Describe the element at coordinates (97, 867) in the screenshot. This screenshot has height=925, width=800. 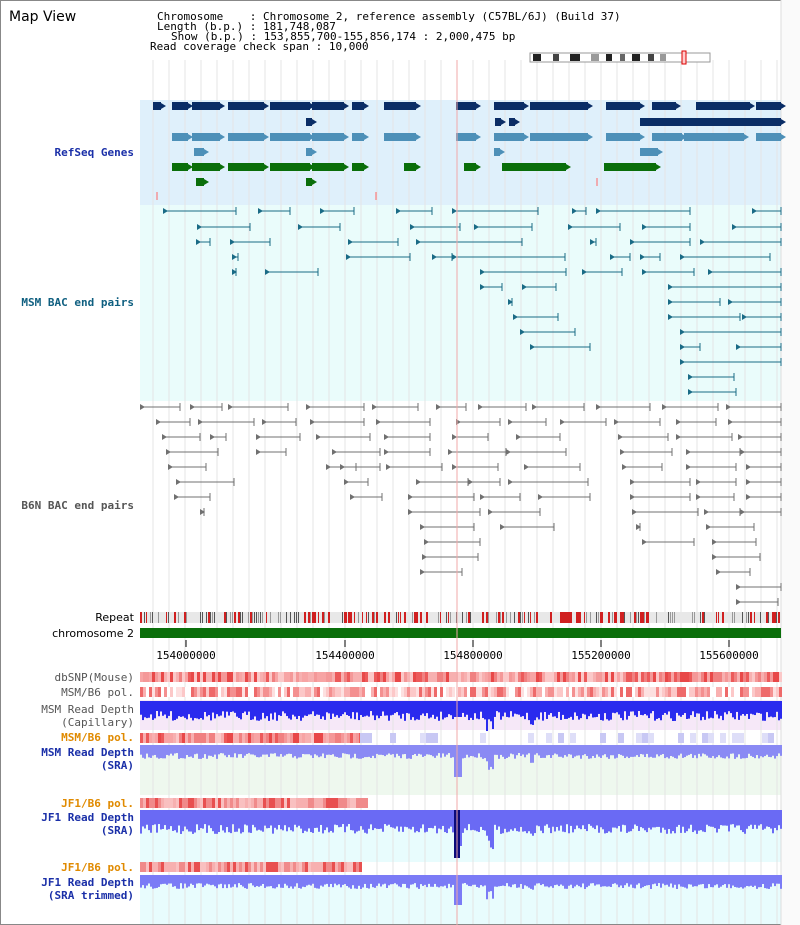
I see `jf1-b6-pol-trimmed-label: JF1/B6 pol.` at that location.